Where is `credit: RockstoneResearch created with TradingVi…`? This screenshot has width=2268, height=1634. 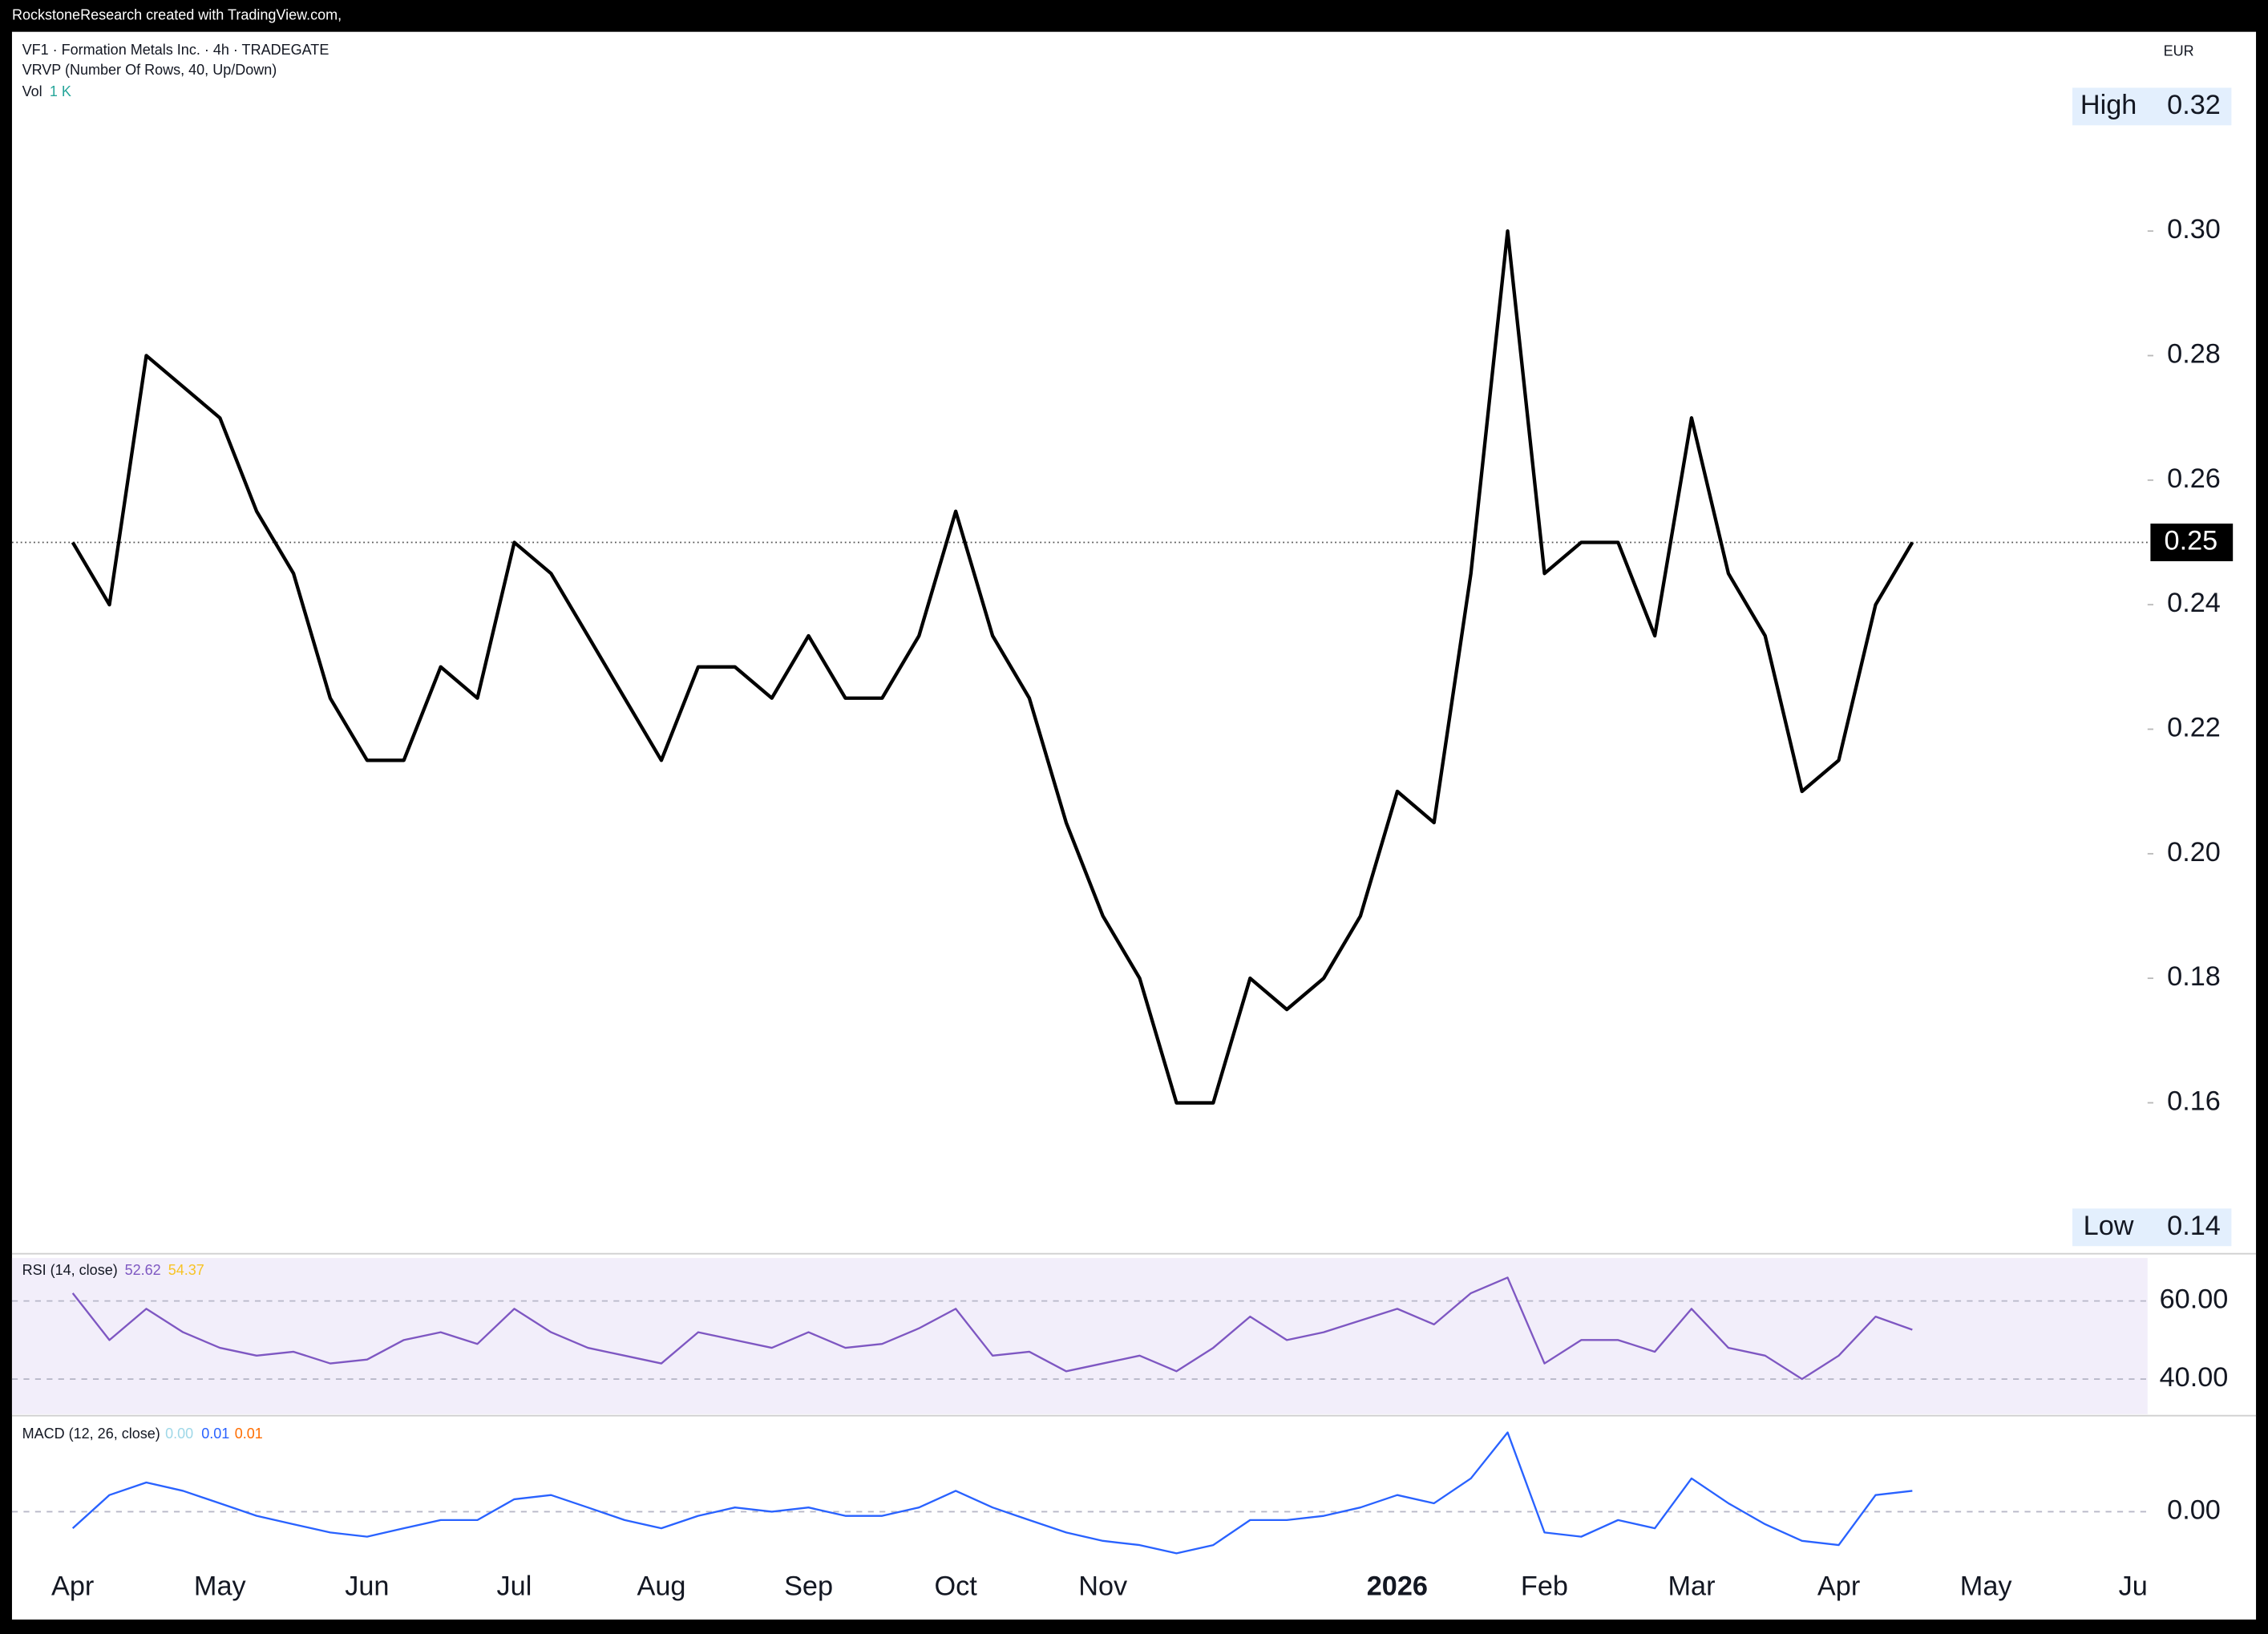
credit: RockstoneResearch created with TradingVi… is located at coordinates (177, 15).